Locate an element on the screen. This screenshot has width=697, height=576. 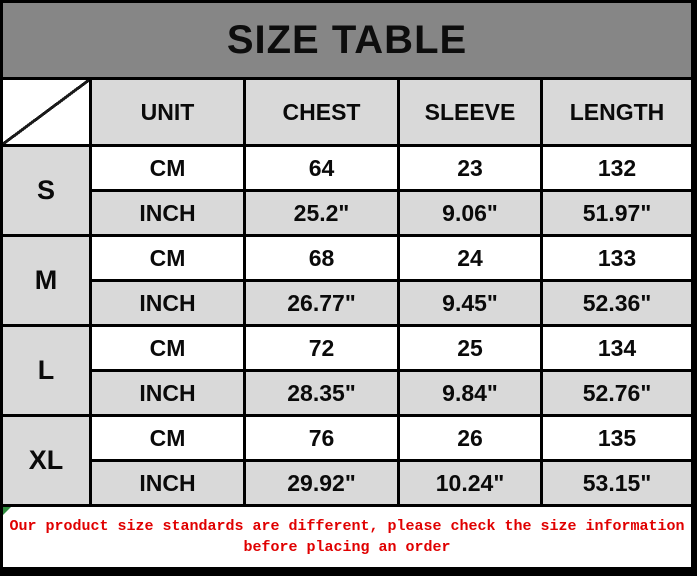
unit-cell-xl-cm: CM is located at coordinates (167, 438).